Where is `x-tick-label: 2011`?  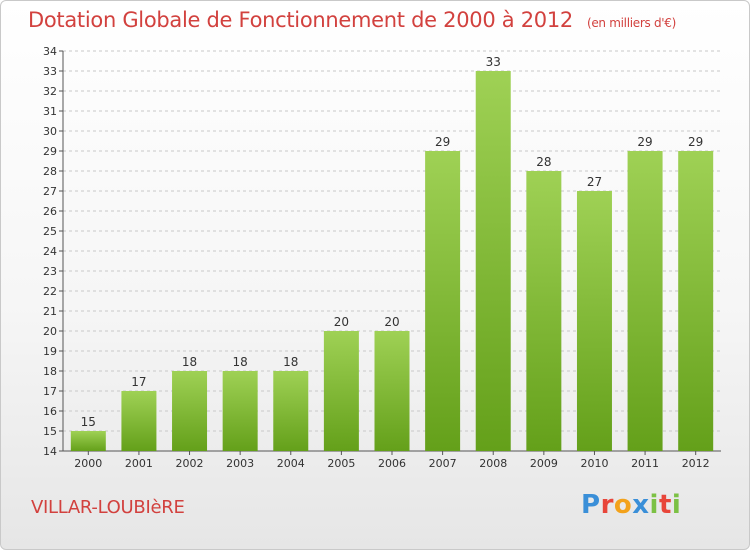 x-tick-label: 2011 is located at coordinates (645, 463).